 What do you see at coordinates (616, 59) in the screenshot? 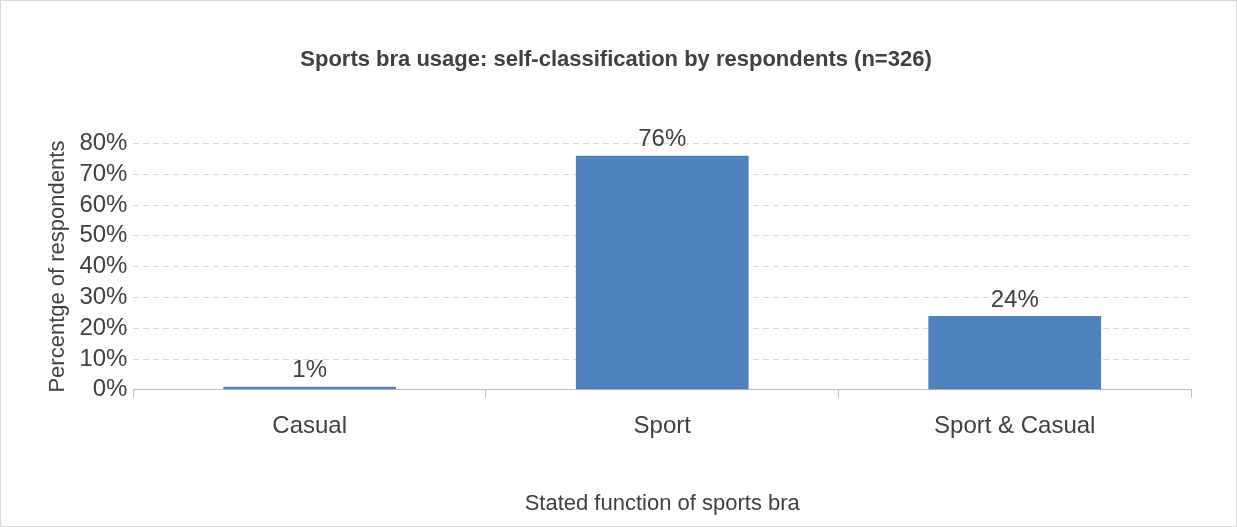
I see `chart-title: Sports bra usage: self-classification by respondents (n=326)` at bounding box center [616, 59].